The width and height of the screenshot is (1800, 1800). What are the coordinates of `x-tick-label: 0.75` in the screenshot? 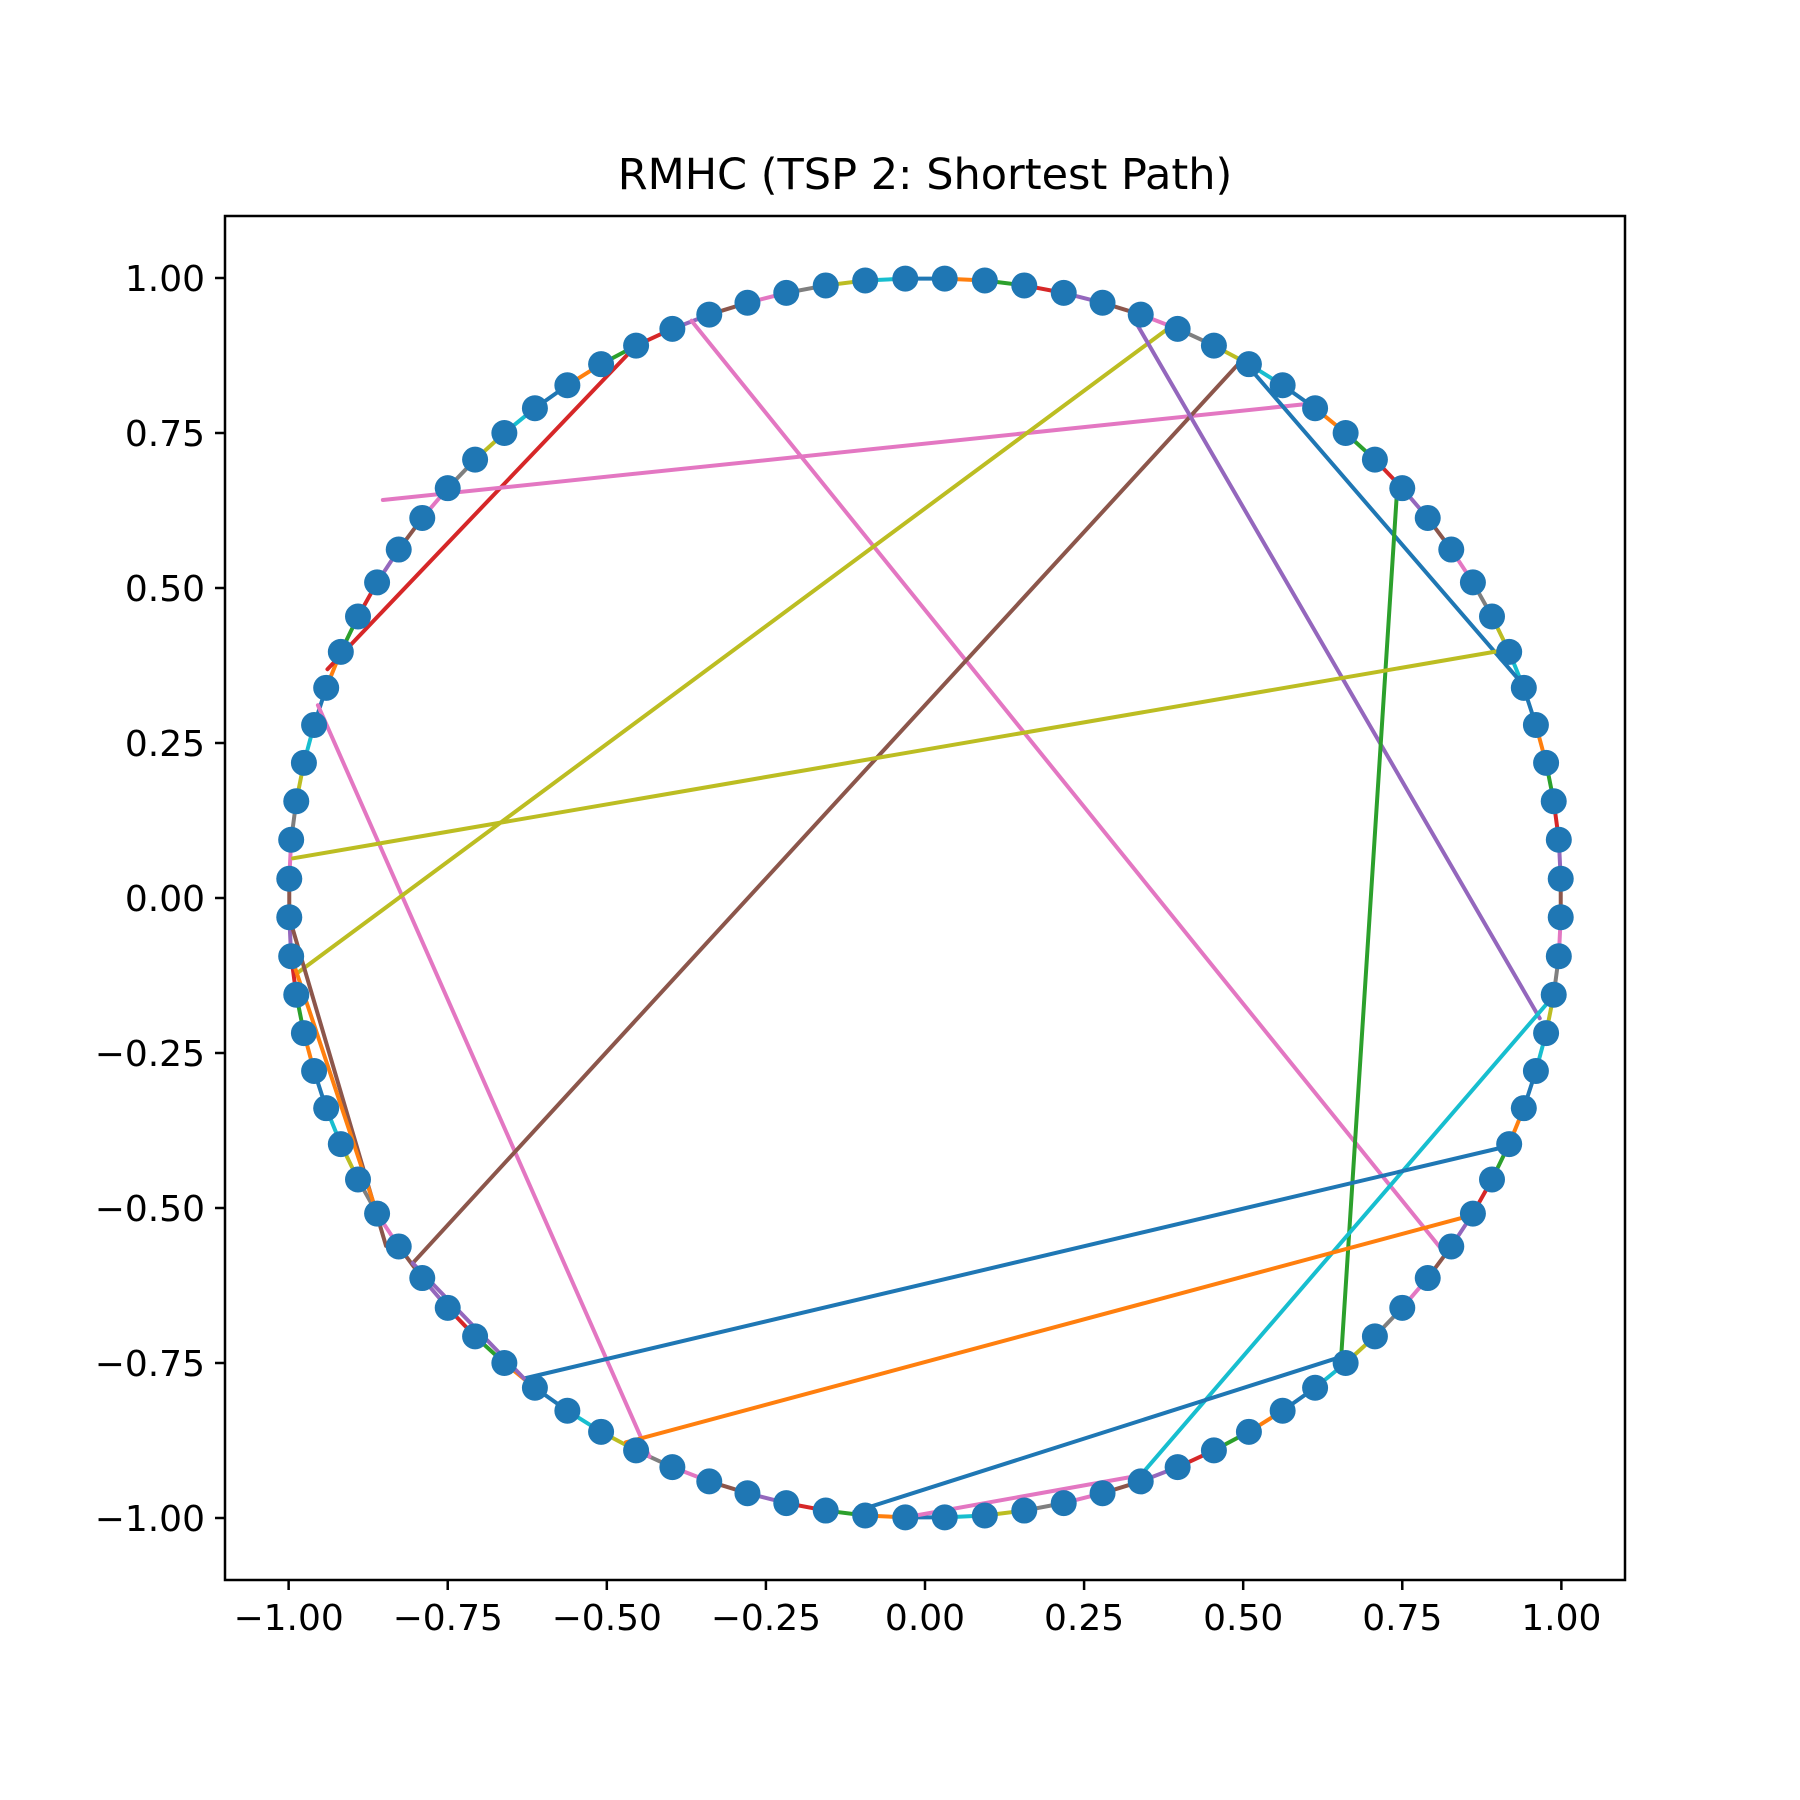 It's located at (1402, 1618).